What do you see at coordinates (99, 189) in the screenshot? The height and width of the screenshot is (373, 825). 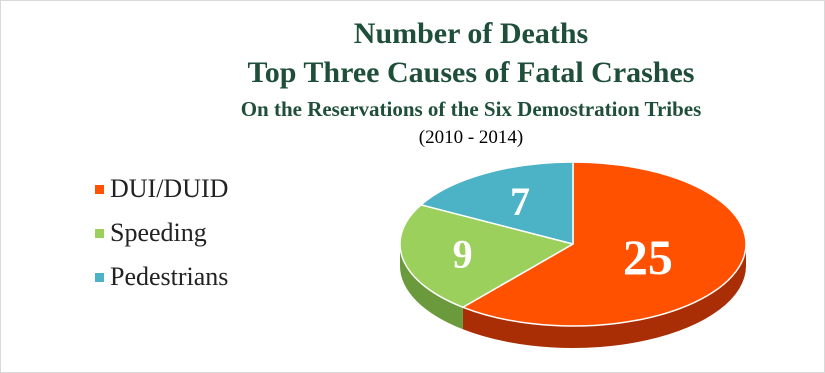 I see `legend-swatch-dui` at bounding box center [99, 189].